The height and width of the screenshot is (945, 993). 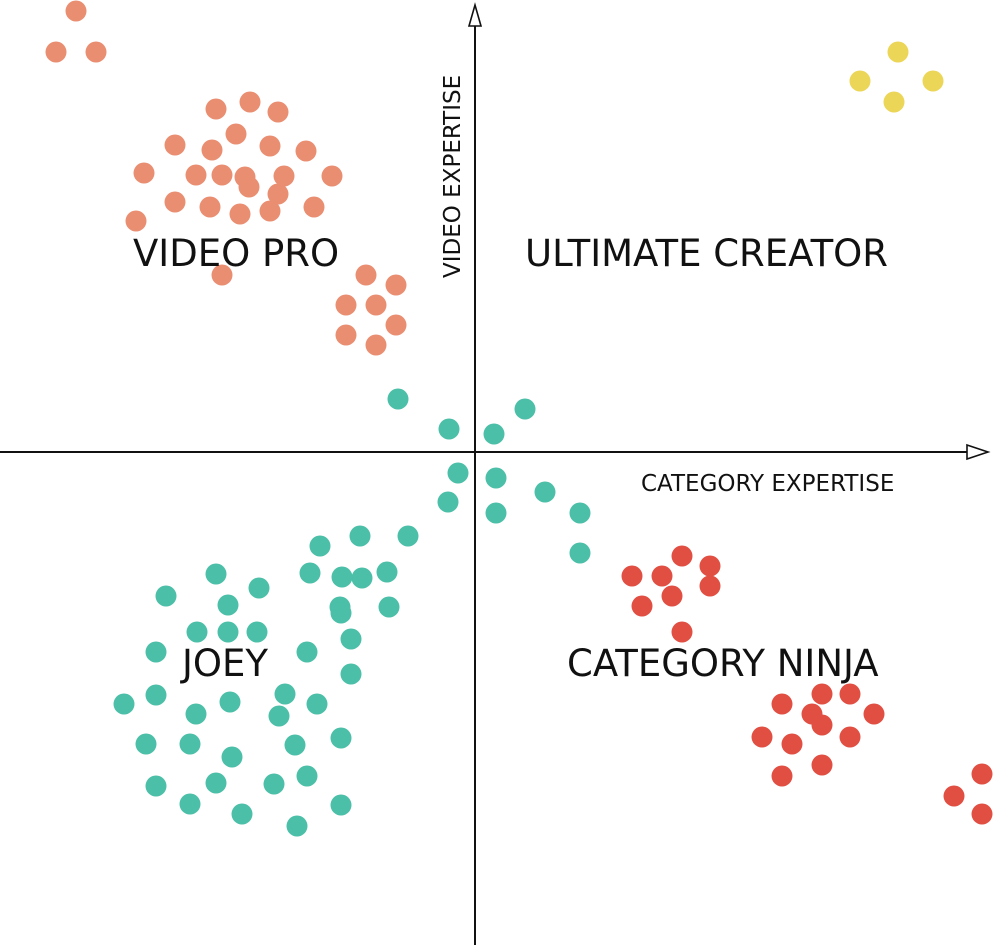 What do you see at coordinates (710, 566) in the screenshot?
I see `data-point-s3-p3` at bounding box center [710, 566].